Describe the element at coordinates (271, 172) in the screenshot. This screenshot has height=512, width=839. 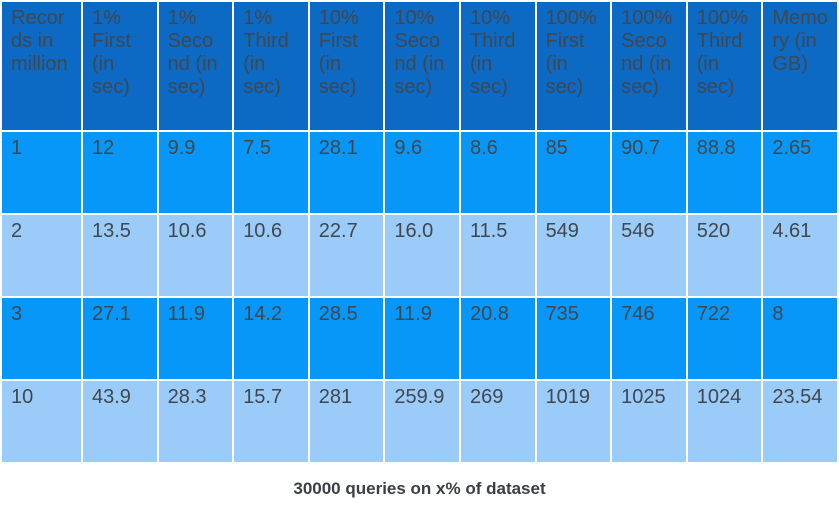
I see `table-cell: 7.5` at that location.